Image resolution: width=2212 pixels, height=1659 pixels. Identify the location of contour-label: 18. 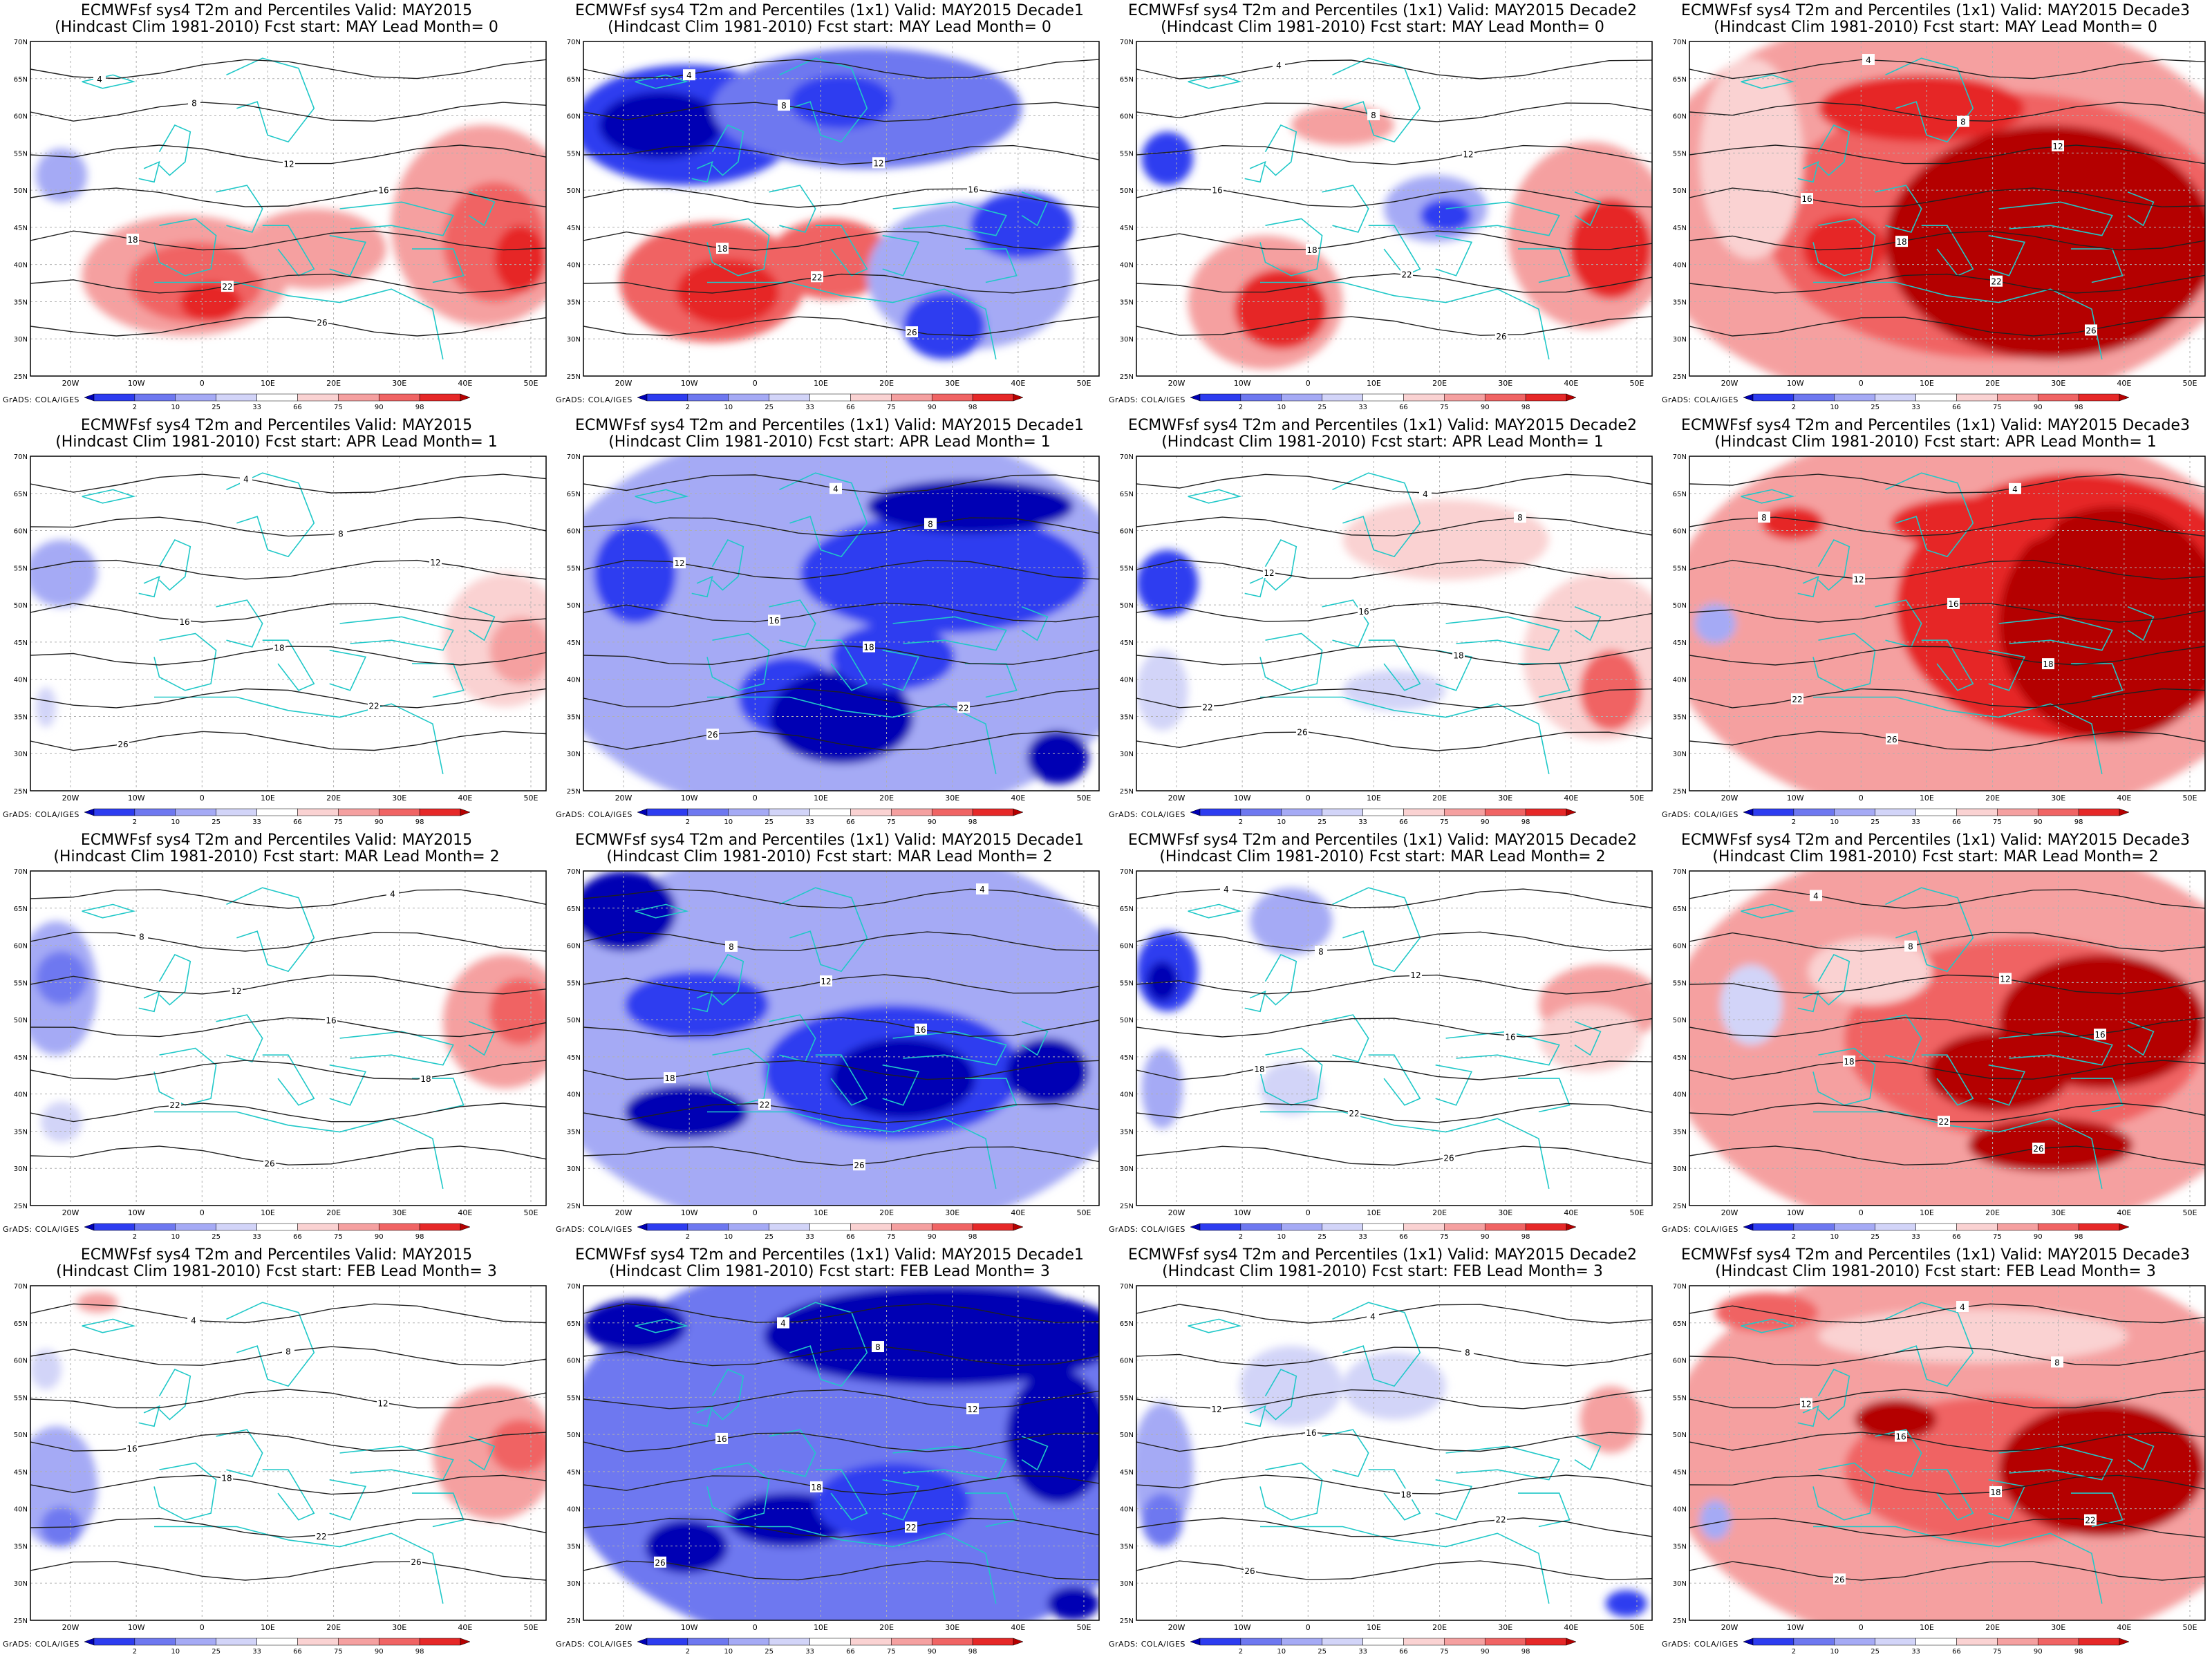
(226, 1478).